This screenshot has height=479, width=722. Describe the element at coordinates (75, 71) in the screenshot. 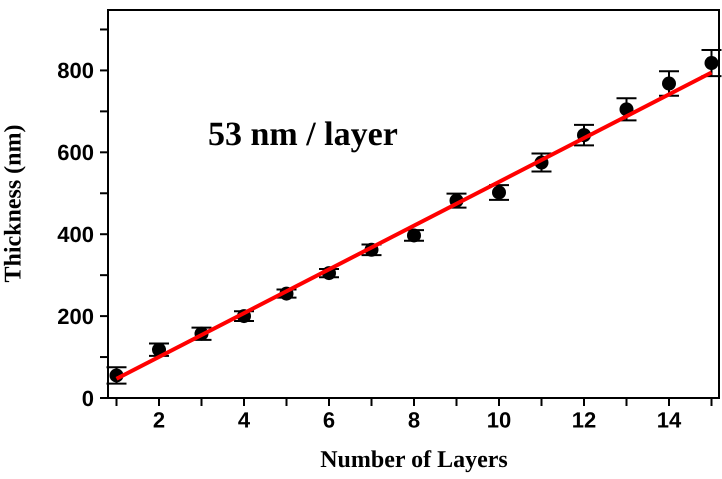

I see `y-tick-label: 800` at that location.